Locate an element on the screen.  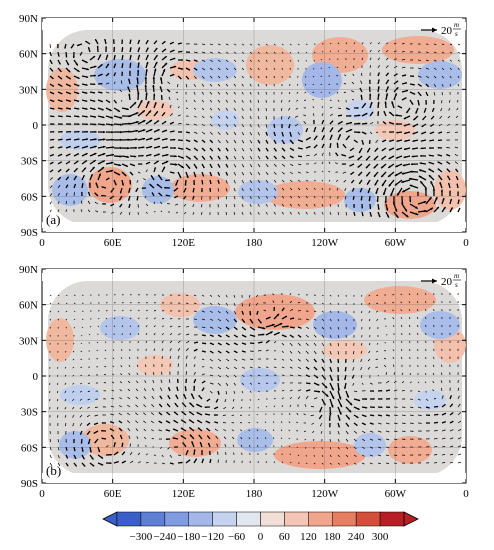
colorbar-tick-label: −120 is located at coordinates (212, 537).